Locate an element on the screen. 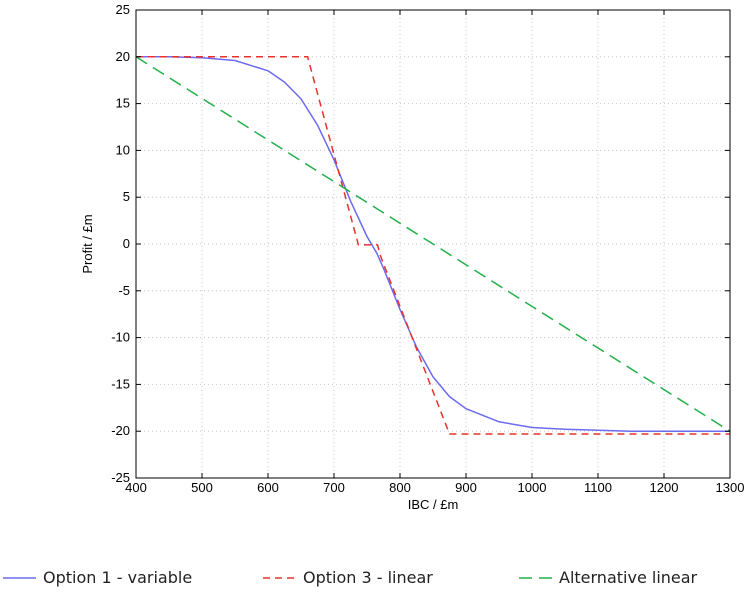  y-tick-label: 0 is located at coordinates (126, 243).